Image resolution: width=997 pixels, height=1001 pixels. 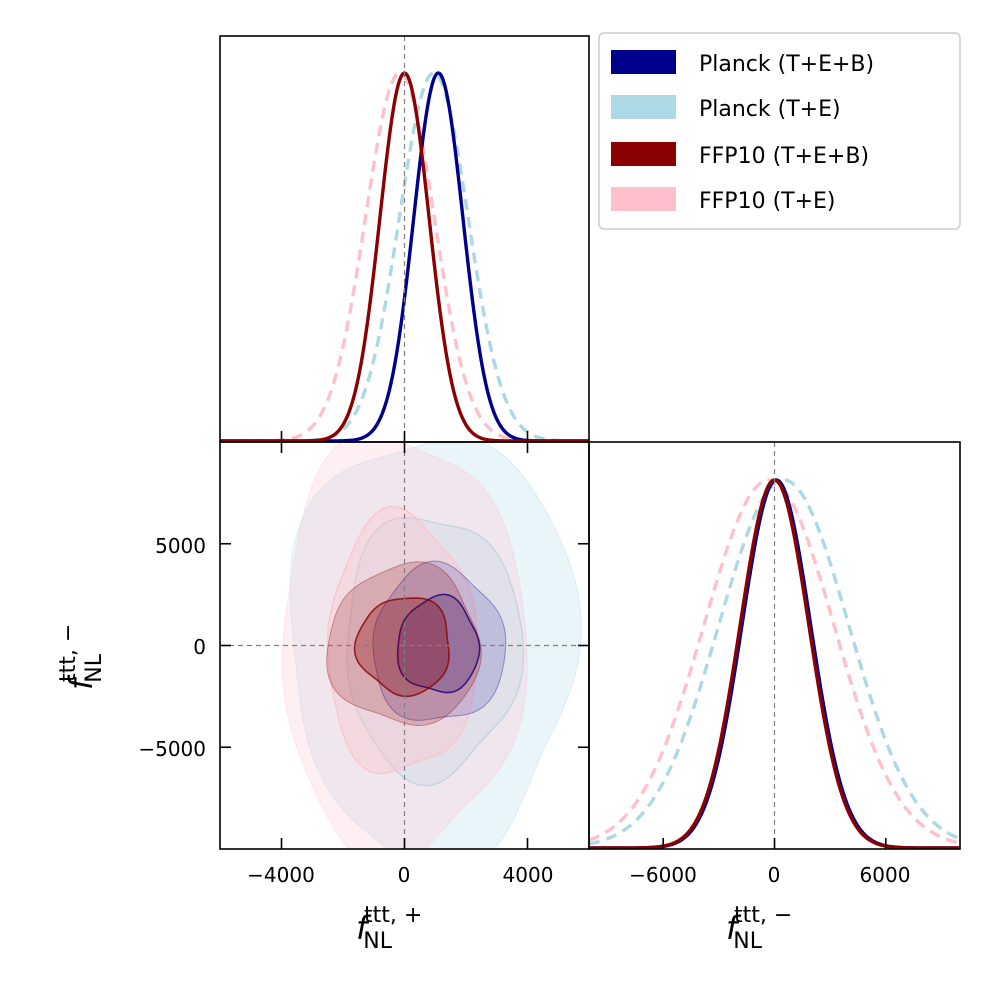 What do you see at coordinates (643, 62) in the screenshot?
I see `legend-swatch-planck-teb` at bounding box center [643, 62].